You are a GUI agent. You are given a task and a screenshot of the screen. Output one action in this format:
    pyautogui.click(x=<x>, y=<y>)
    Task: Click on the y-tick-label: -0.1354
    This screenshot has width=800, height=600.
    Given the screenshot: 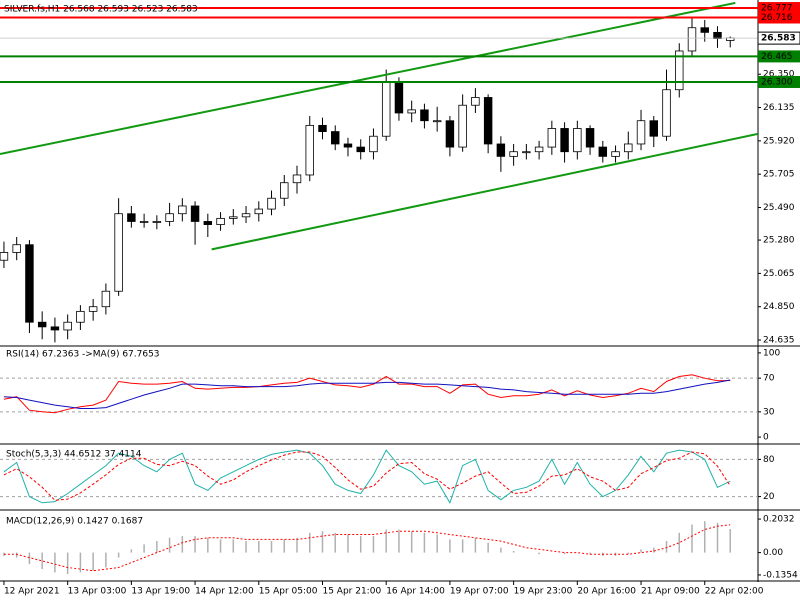 What is the action you would take?
    pyautogui.click(x=780, y=575)
    